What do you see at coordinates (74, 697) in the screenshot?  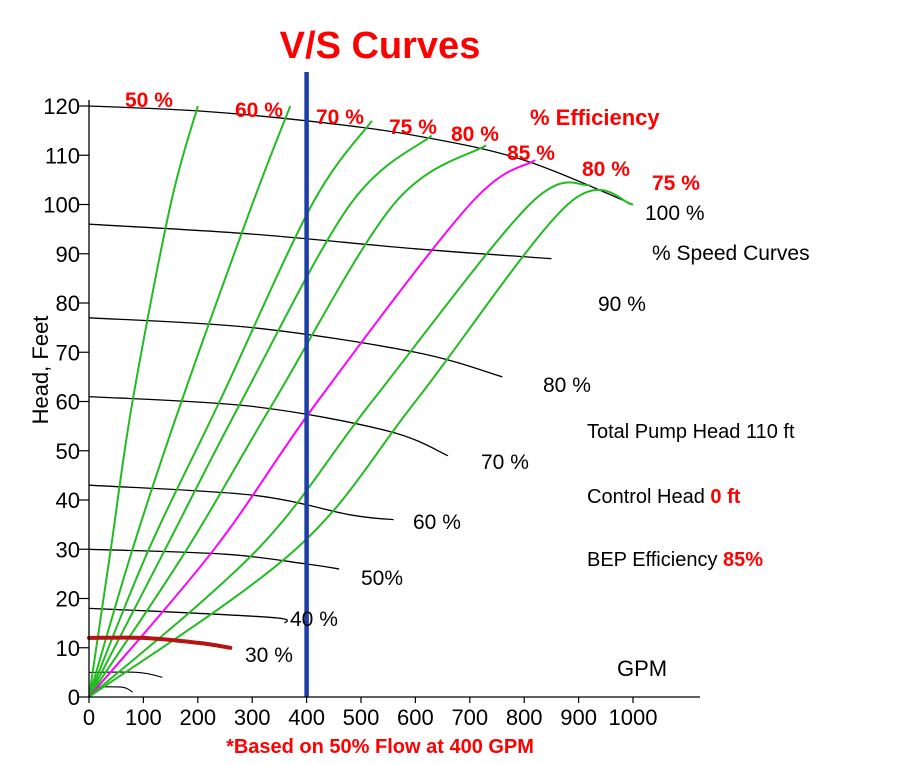 I see `y-tick-label-0: 0` at bounding box center [74, 697].